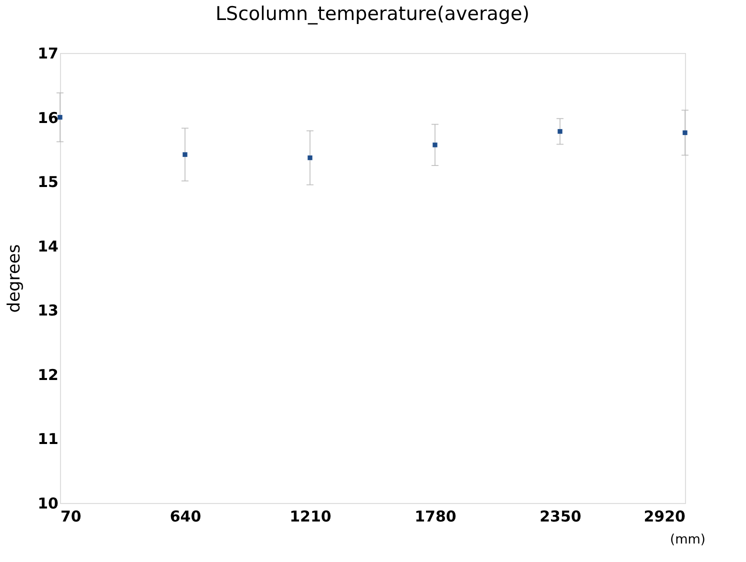 The width and height of the screenshot is (746, 562). What do you see at coordinates (186, 517) in the screenshot?
I see `x-tick-label: 640` at bounding box center [186, 517].